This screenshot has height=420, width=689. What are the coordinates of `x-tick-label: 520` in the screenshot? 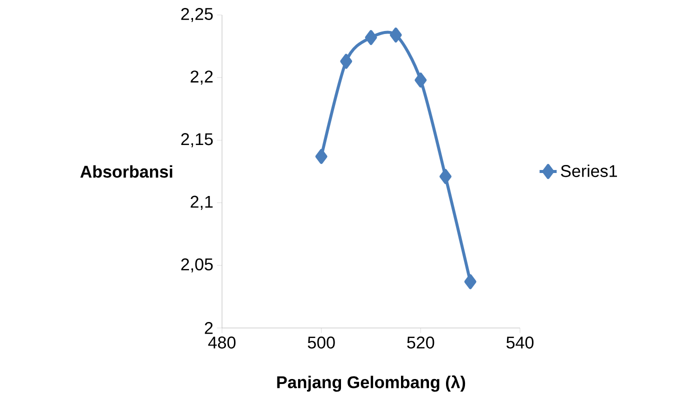 It's located at (420, 342).